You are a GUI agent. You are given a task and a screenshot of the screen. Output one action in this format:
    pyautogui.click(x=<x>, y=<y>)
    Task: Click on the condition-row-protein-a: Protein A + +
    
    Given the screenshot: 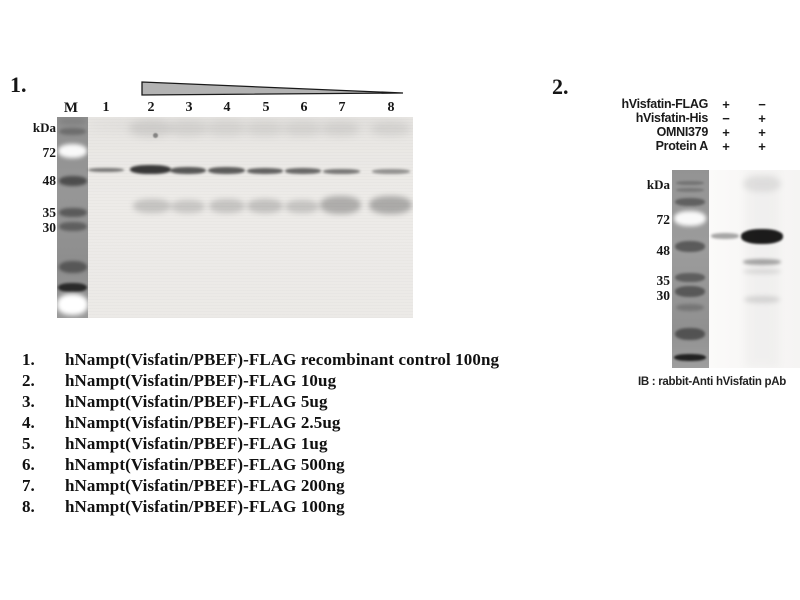 What is the action you would take?
    pyautogui.click(x=690, y=146)
    